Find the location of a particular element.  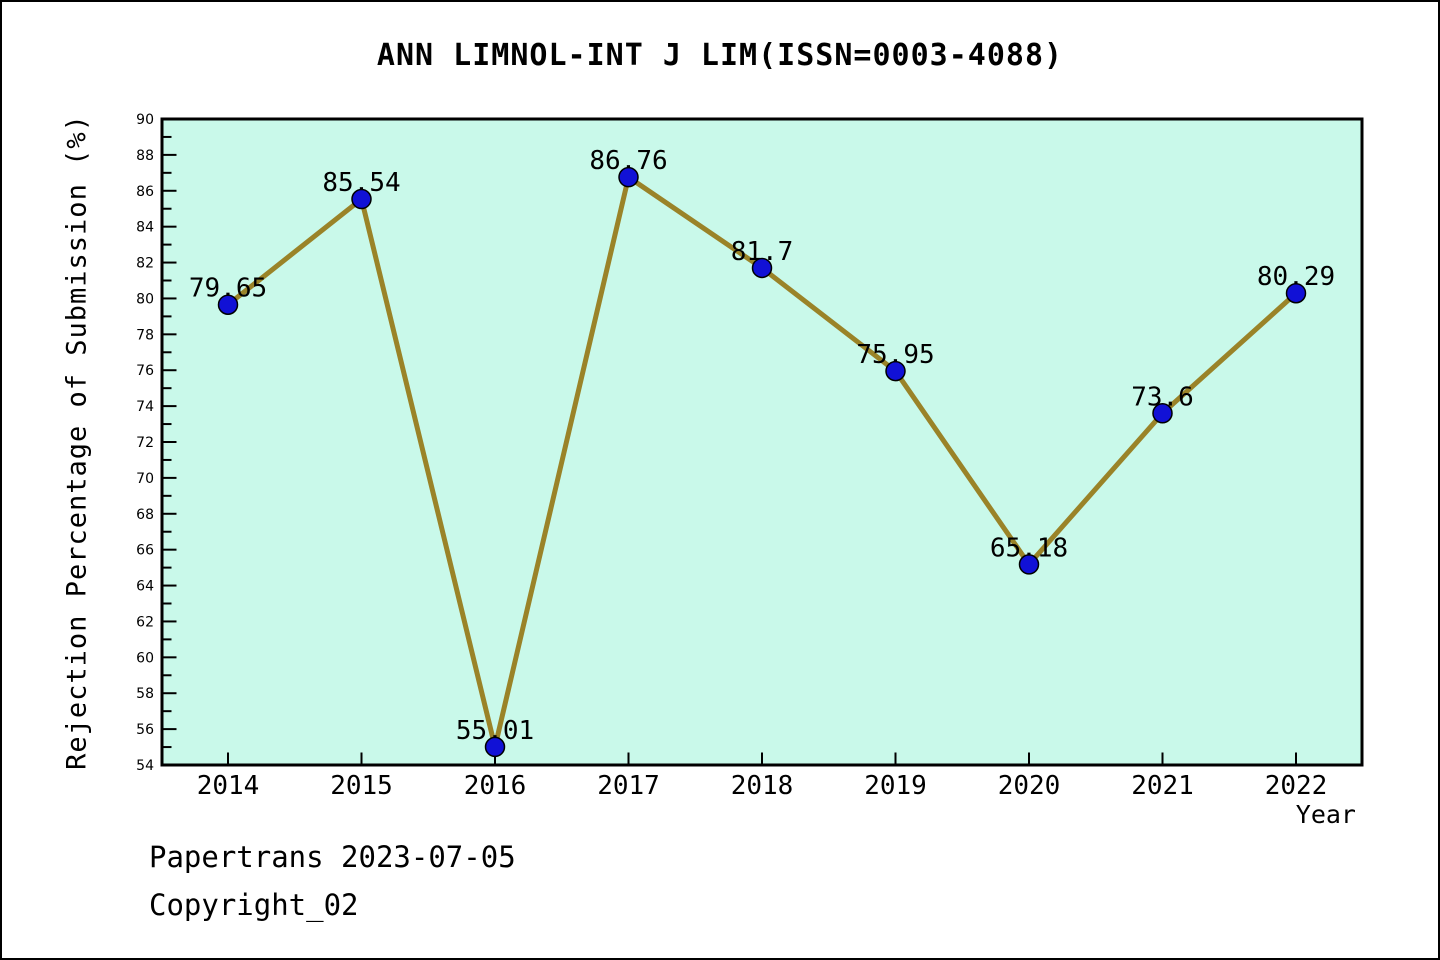

y-tick-label: 84 is located at coordinates (145, 228).